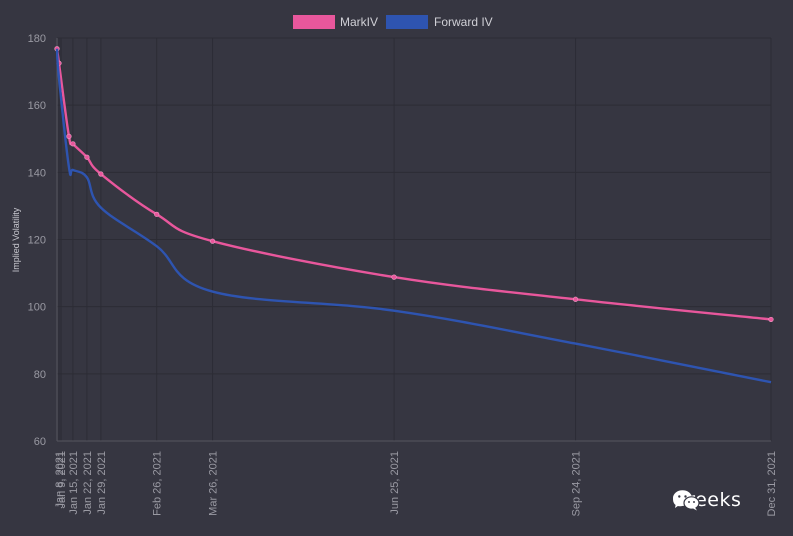  Describe the element at coordinates (88, 483) in the screenshot. I see `x-tick-label: Jan 22, 2021` at that location.